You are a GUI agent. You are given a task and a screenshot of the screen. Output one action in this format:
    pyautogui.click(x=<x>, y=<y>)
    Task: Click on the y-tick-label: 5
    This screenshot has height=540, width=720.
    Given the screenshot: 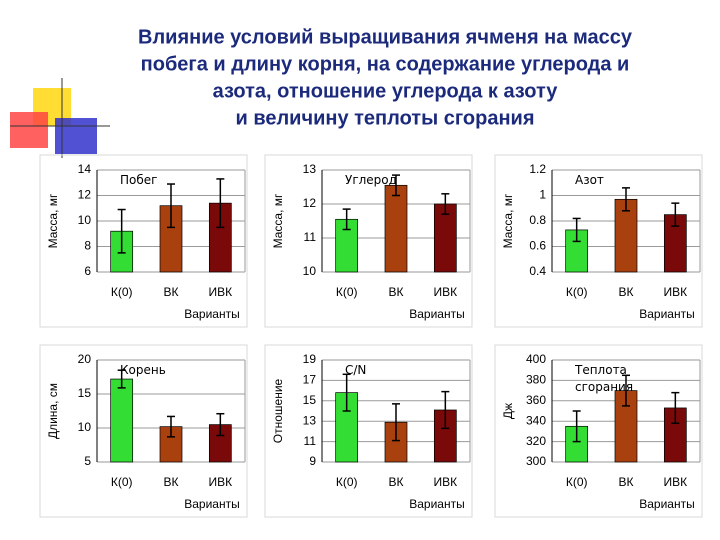 What is the action you would take?
    pyautogui.click(x=87, y=461)
    